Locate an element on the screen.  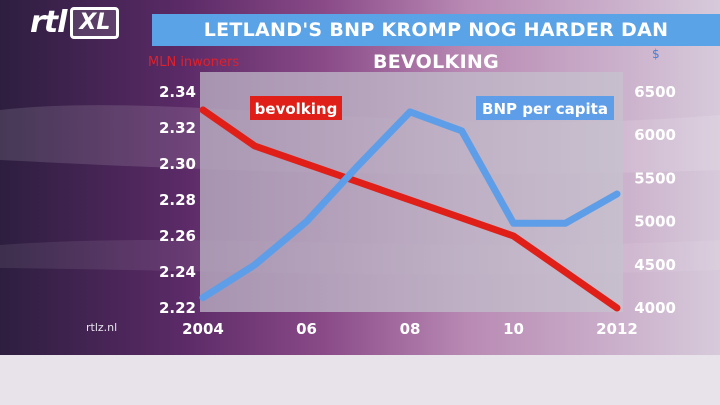
x-tick-label: 10 is located at coordinates (513, 329).